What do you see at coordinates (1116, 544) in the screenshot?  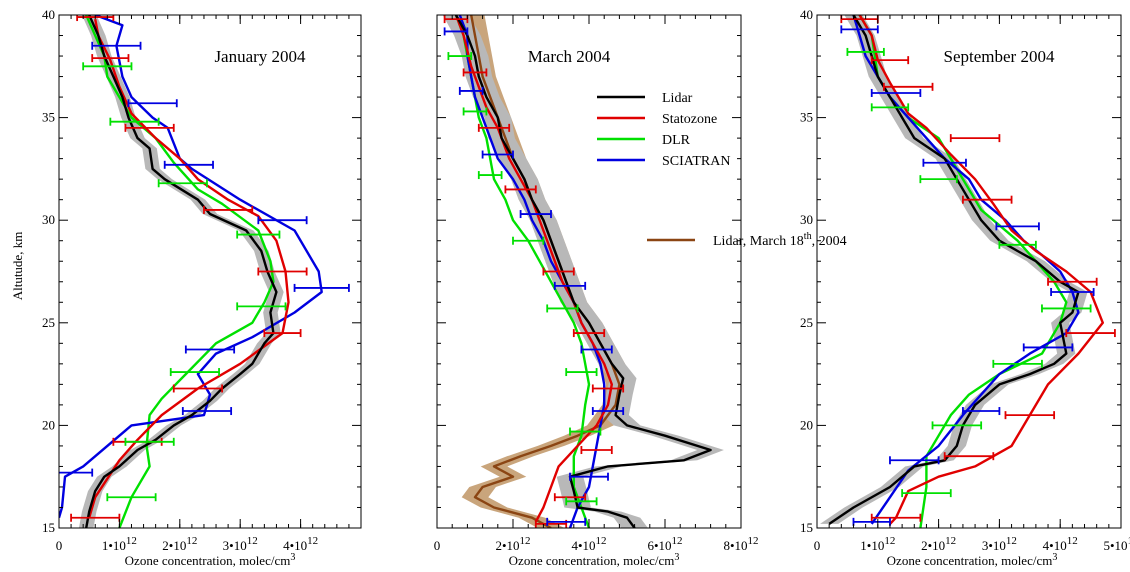 I see `x-tick-label: 5•1012` at bounding box center [1116, 544].